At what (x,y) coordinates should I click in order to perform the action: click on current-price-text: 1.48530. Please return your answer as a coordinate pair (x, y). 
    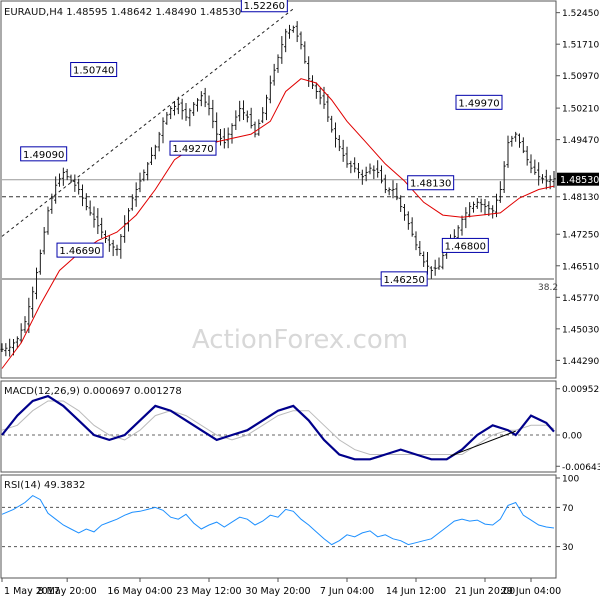
    Looking at the image, I should click on (579, 180).